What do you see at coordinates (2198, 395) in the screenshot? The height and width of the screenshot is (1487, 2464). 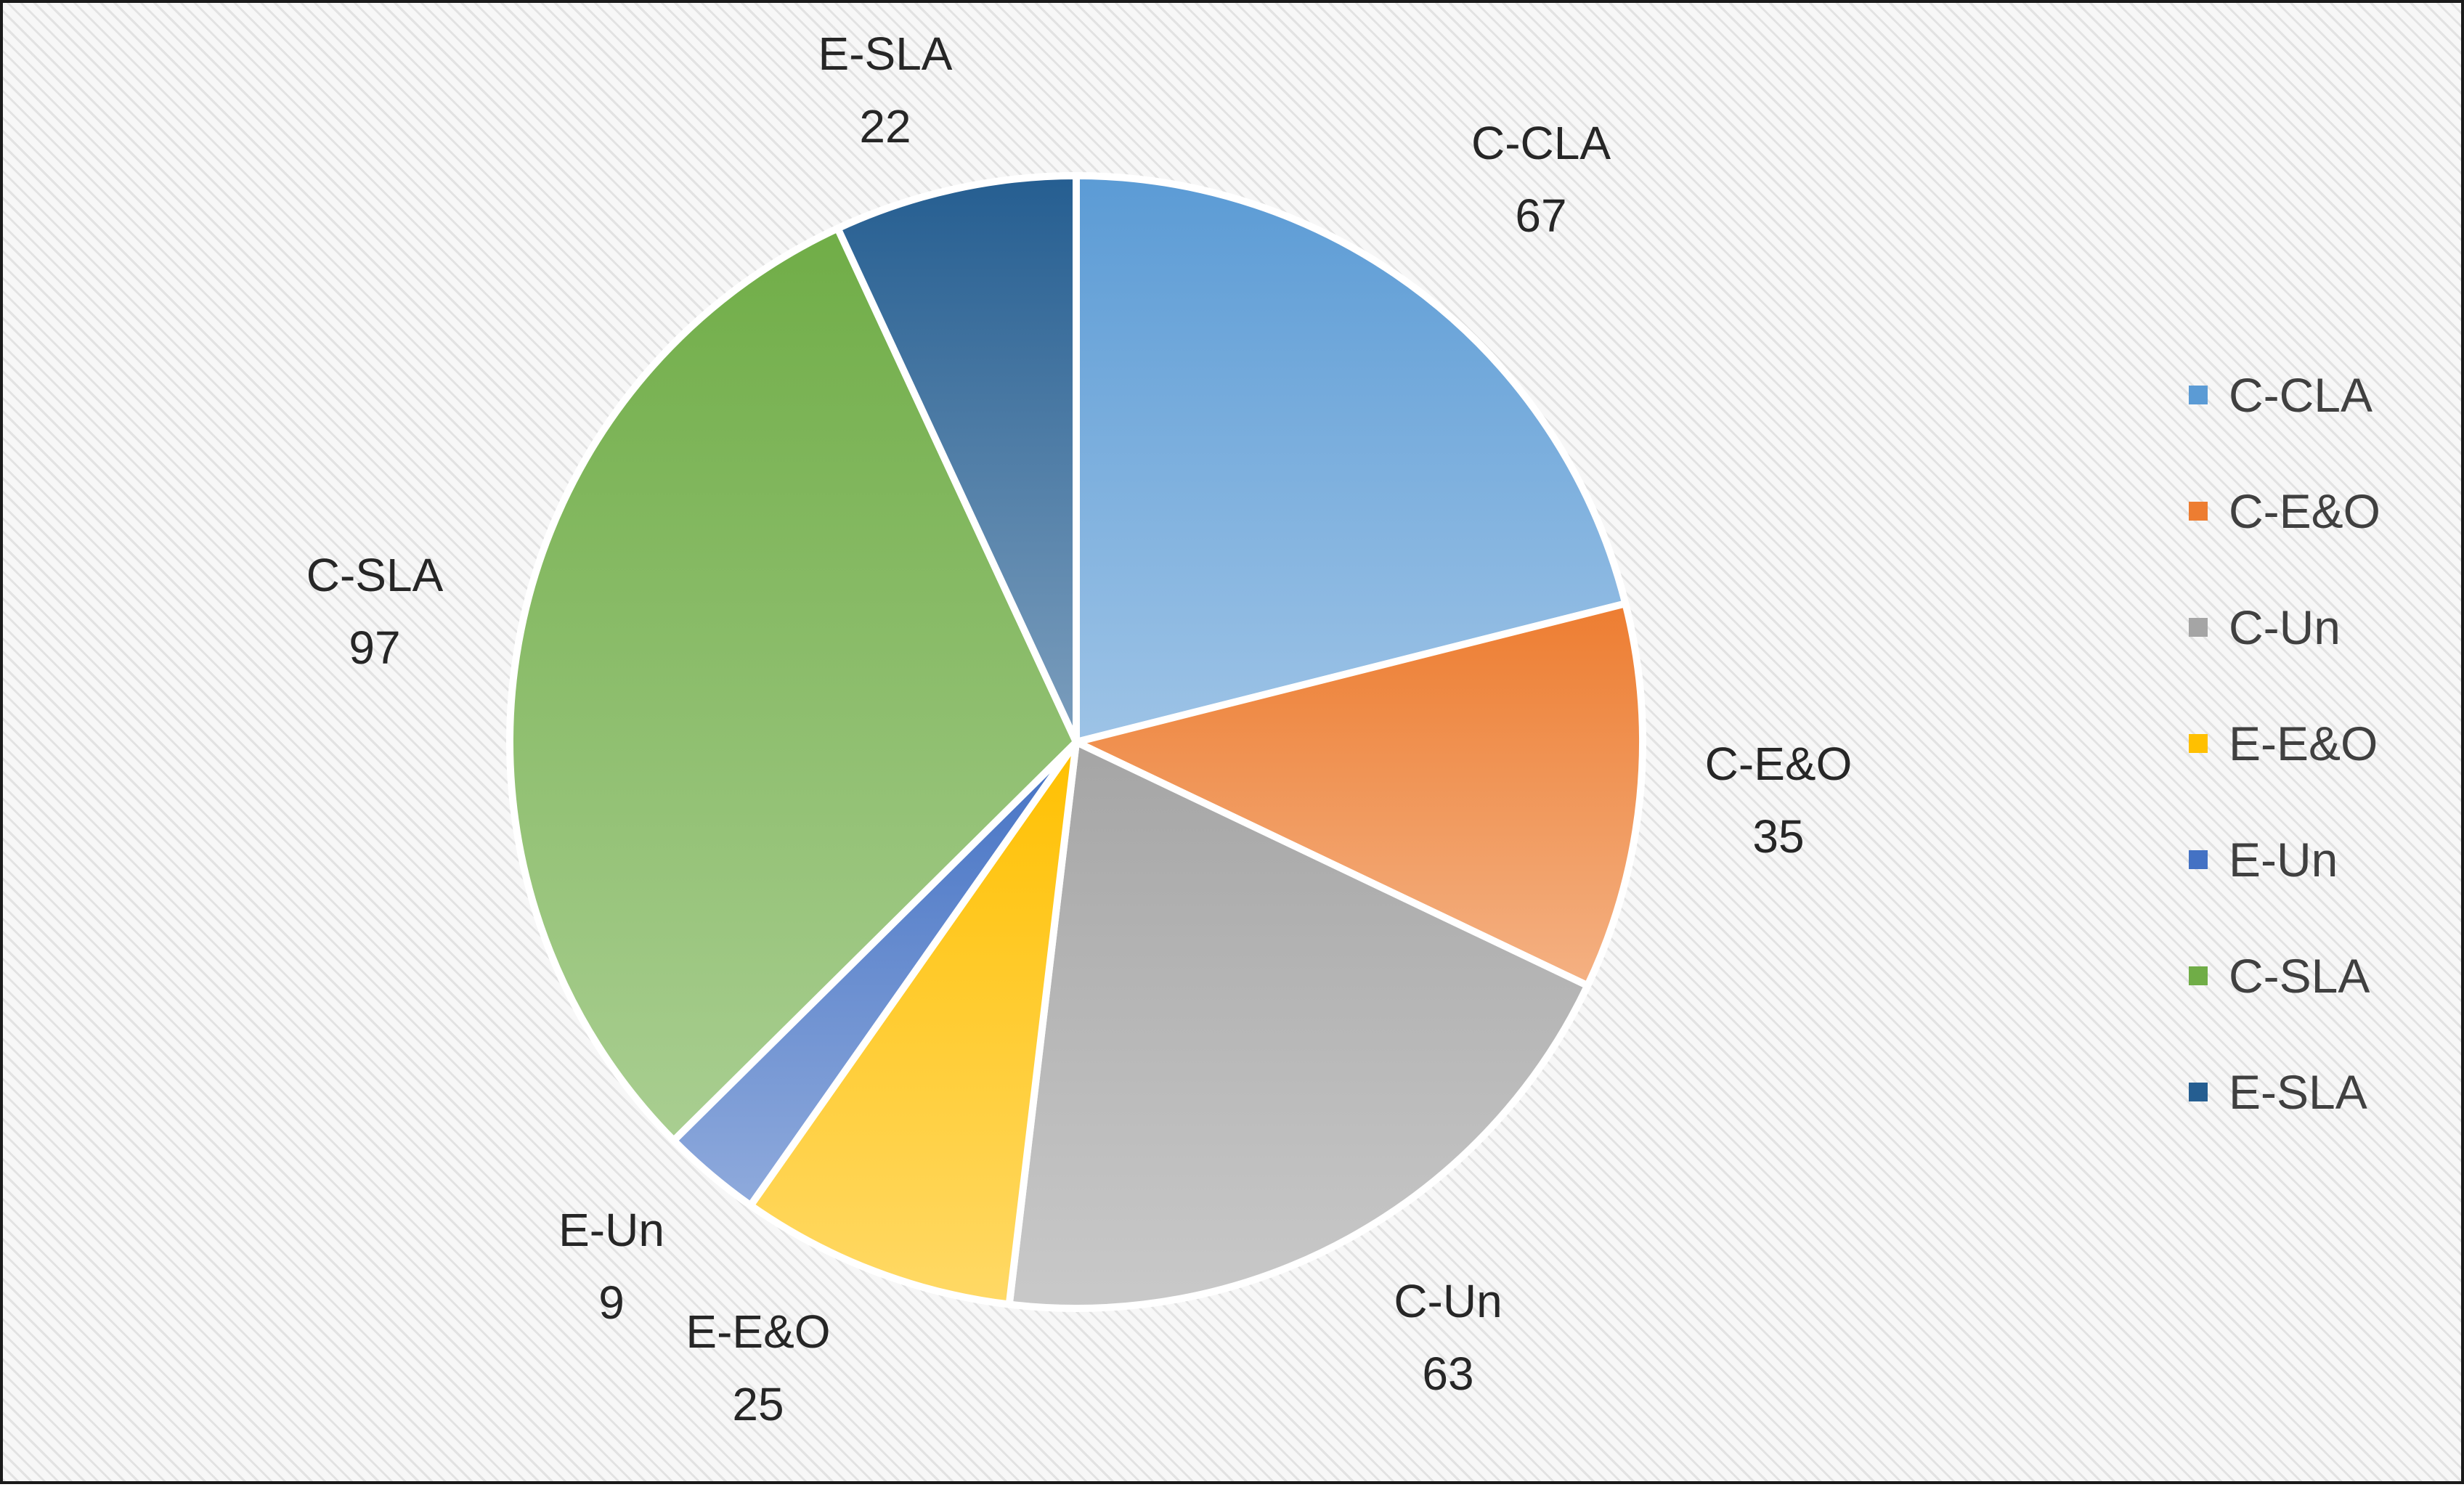 I see `legend-swatch-c-cla` at bounding box center [2198, 395].